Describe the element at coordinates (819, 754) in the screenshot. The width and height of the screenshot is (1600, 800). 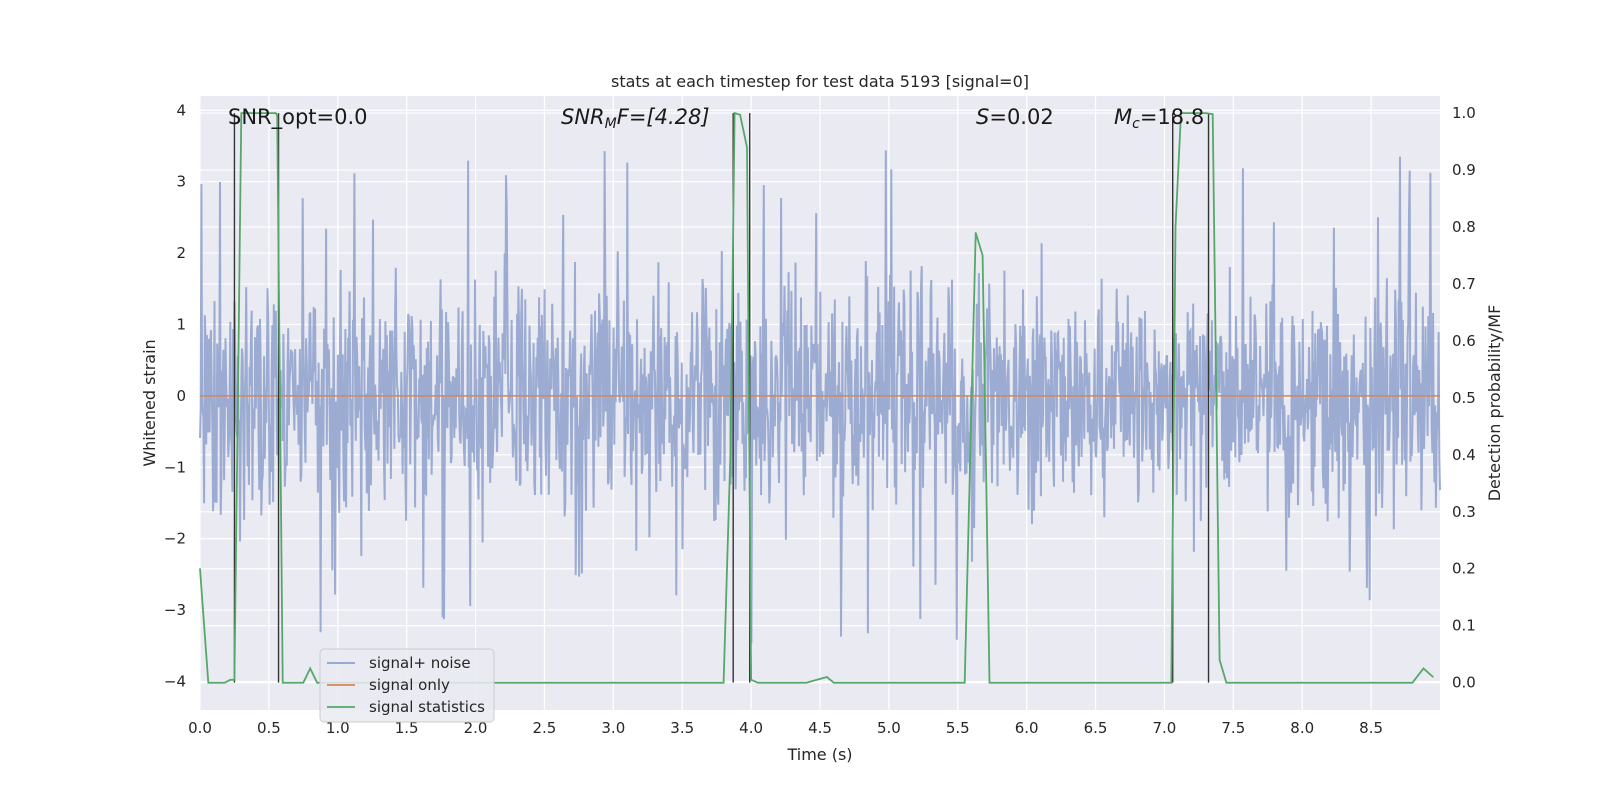
I see `x-axis-label: Time (s)` at that location.